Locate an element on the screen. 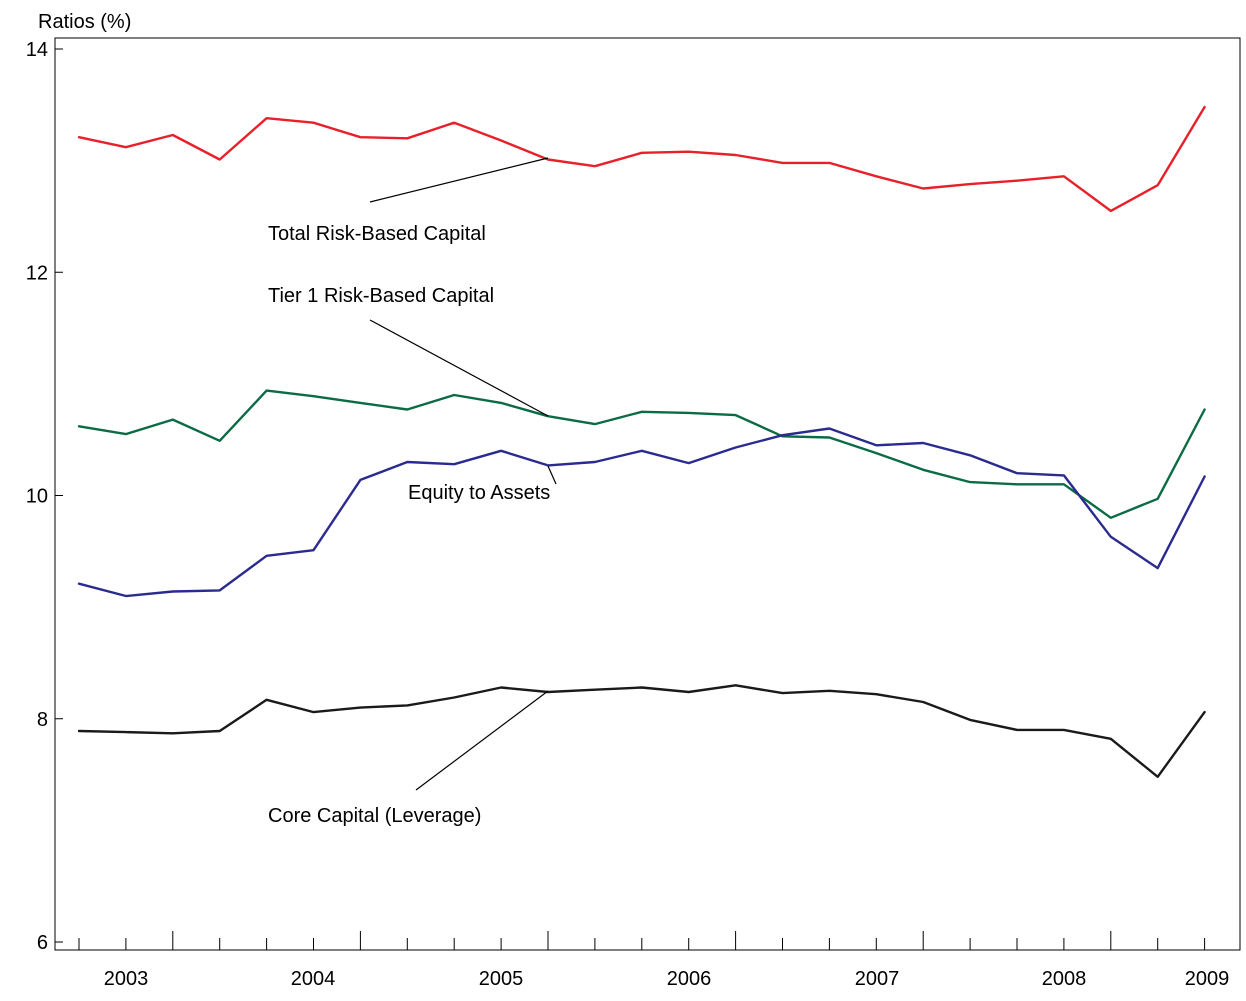  series-annotation-label: Tier 1 Risk-Based Capital is located at coordinates (381, 296).